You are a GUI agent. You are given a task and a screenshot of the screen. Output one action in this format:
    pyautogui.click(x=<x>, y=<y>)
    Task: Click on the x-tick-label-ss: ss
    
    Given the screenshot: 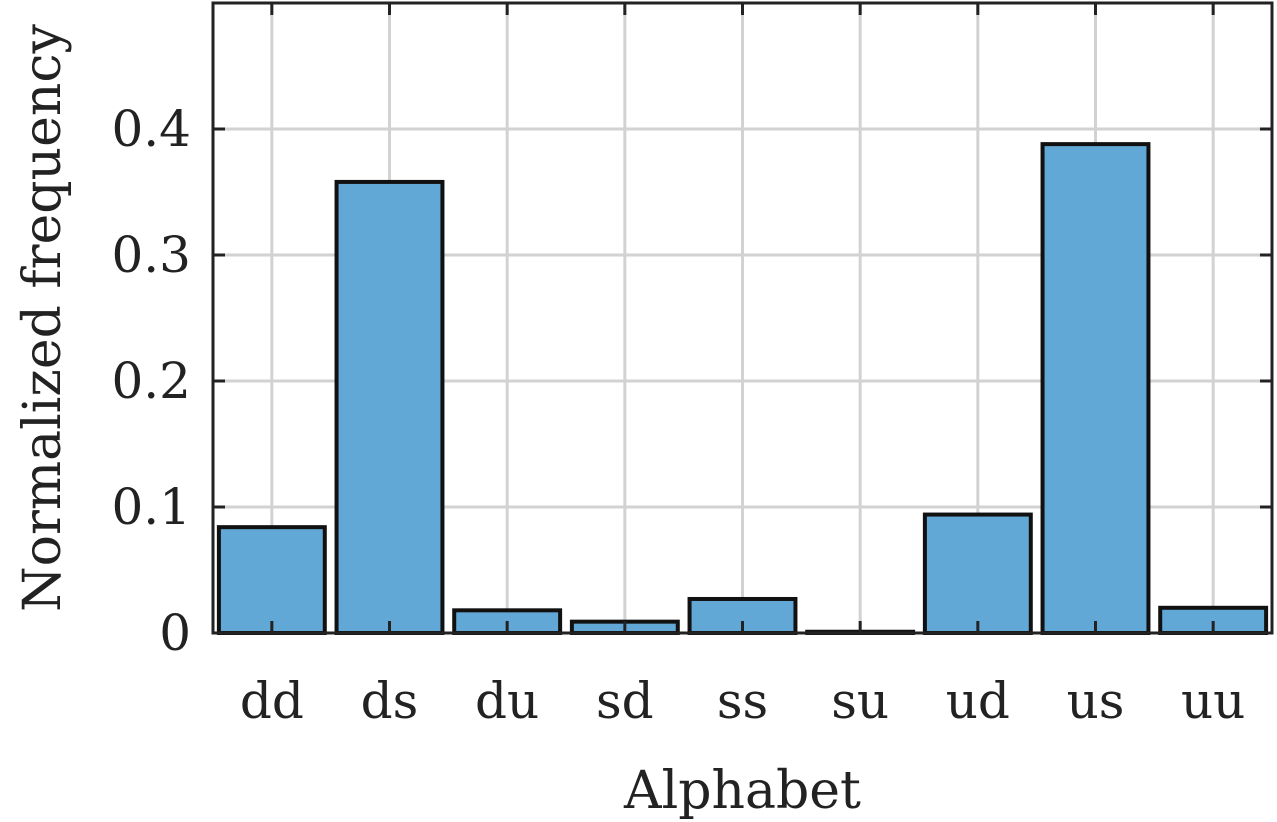 What is the action you would take?
    pyautogui.click(x=742, y=701)
    